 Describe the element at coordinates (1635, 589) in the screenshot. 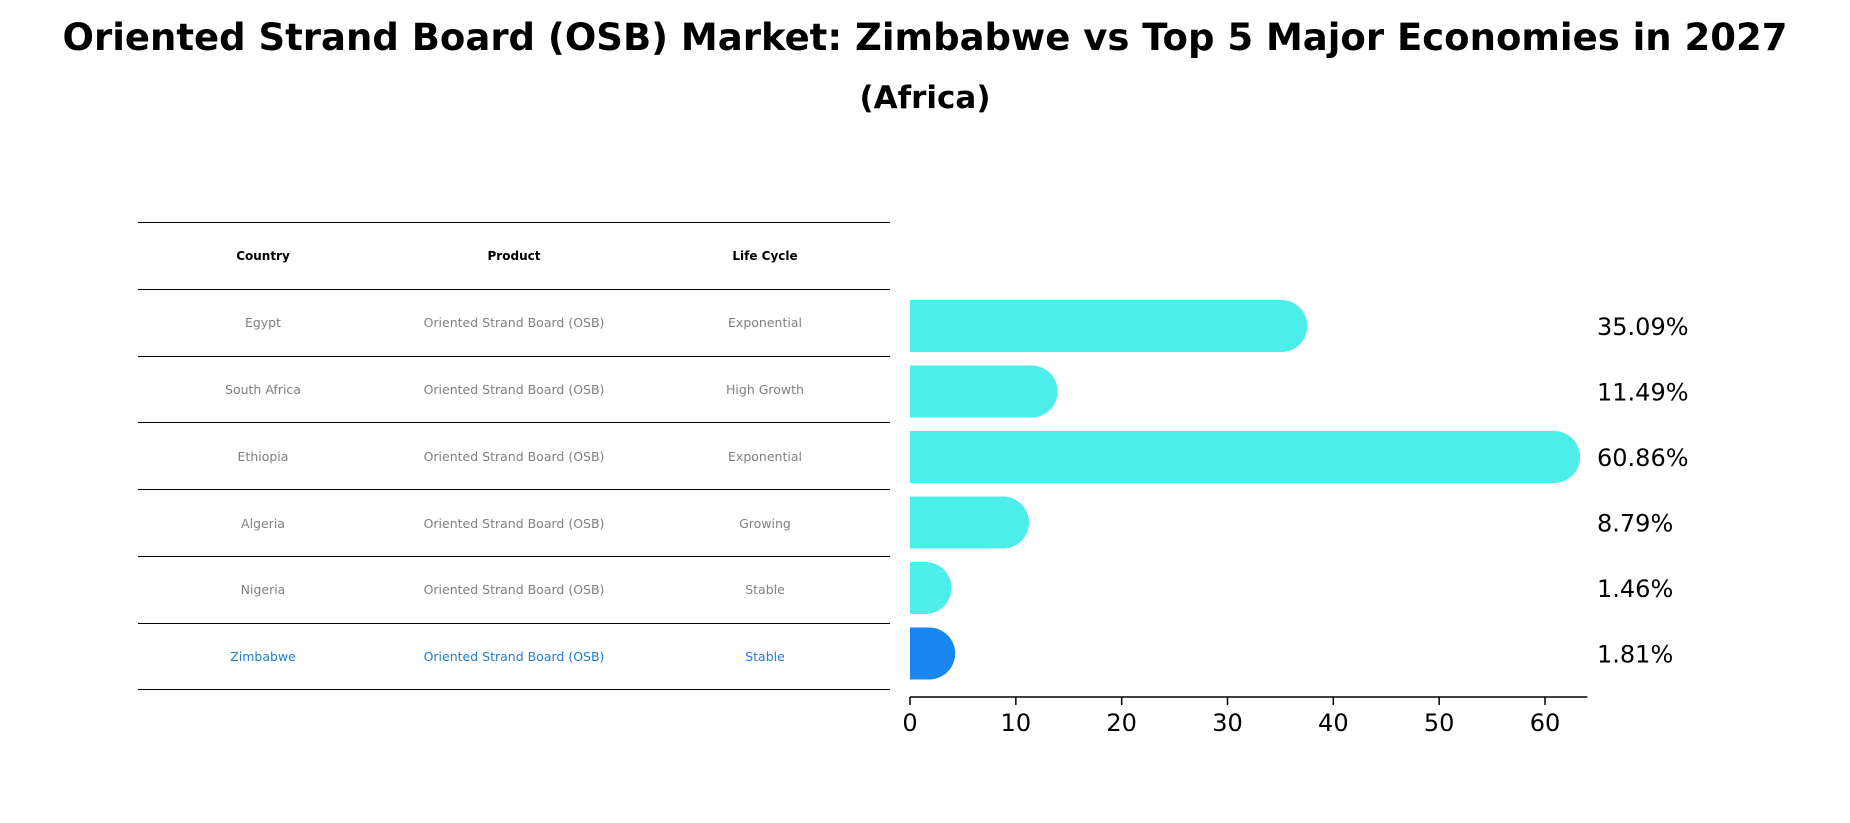

I see `value-label: 1.46%` at that location.